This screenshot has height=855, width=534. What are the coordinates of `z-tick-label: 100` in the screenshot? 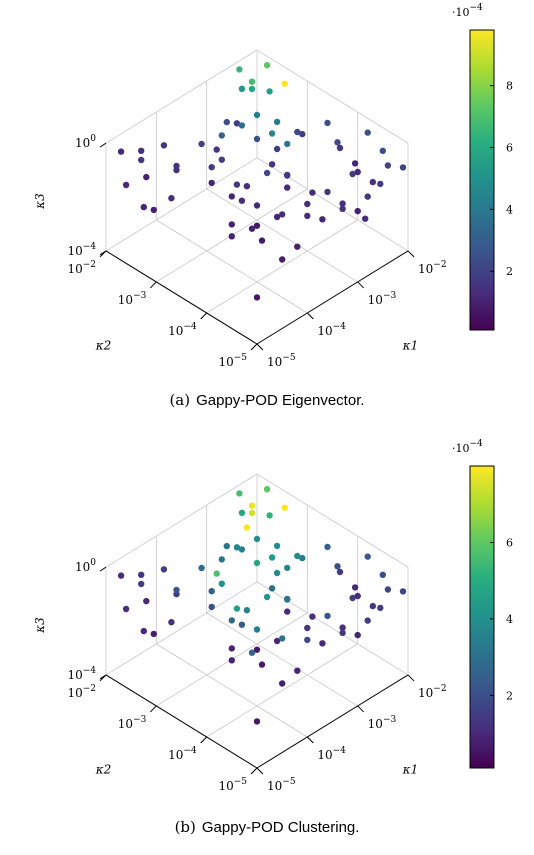 It's located at (85, 566).